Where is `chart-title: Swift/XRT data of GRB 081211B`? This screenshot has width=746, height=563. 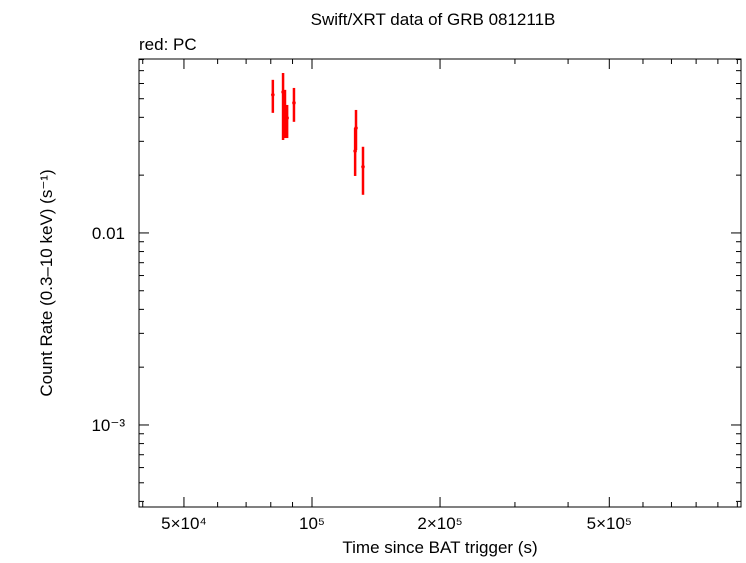
chart-title: Swift/XRT data of GRB 081211B is located at coordinates (433, 19).